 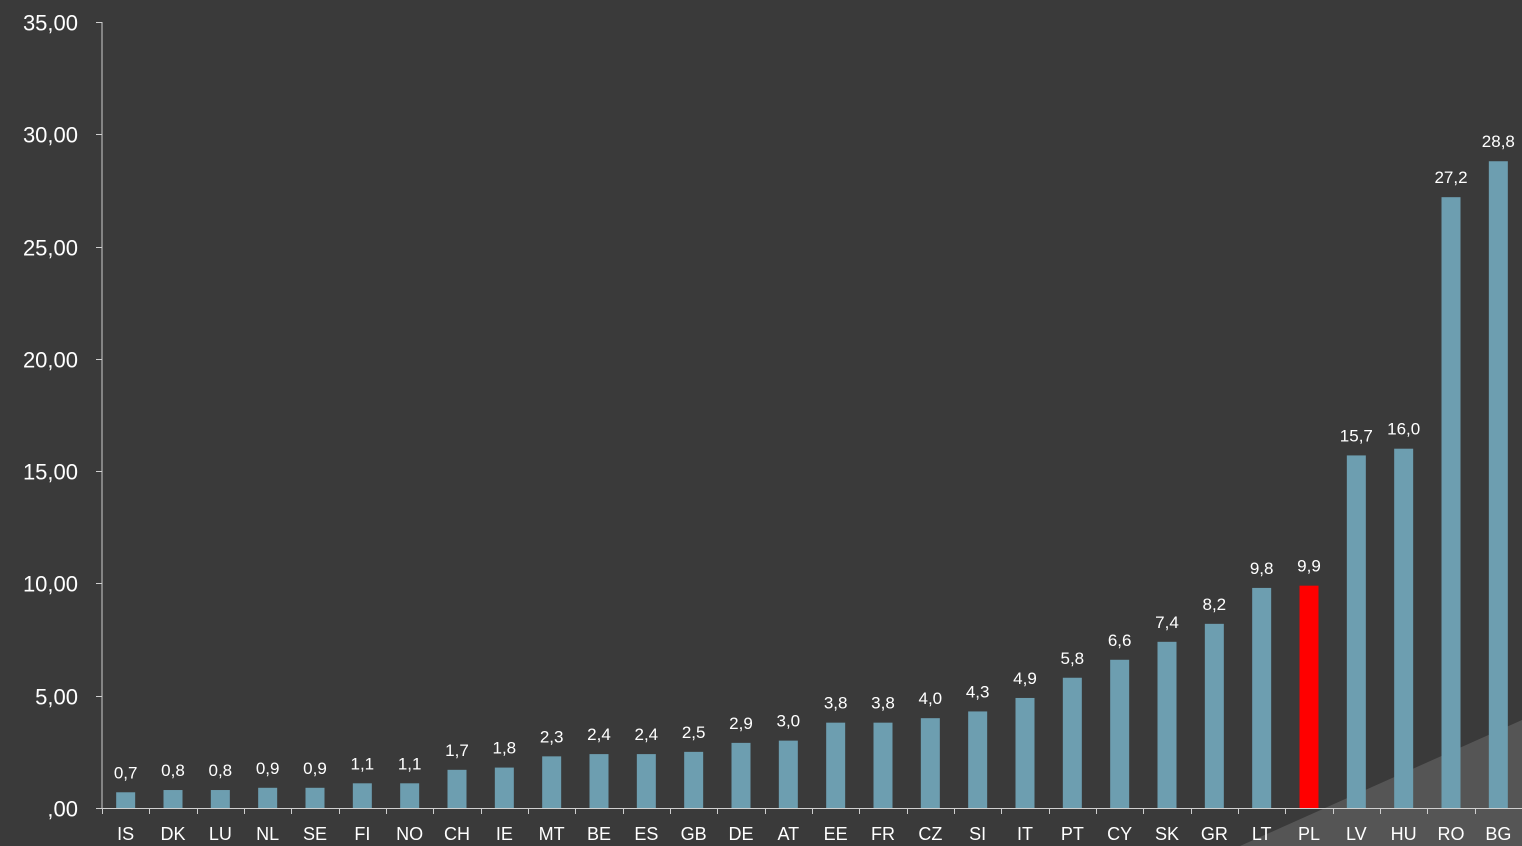 I want to click on data-label-pl: 9,9, so click(x=1309, y=566).